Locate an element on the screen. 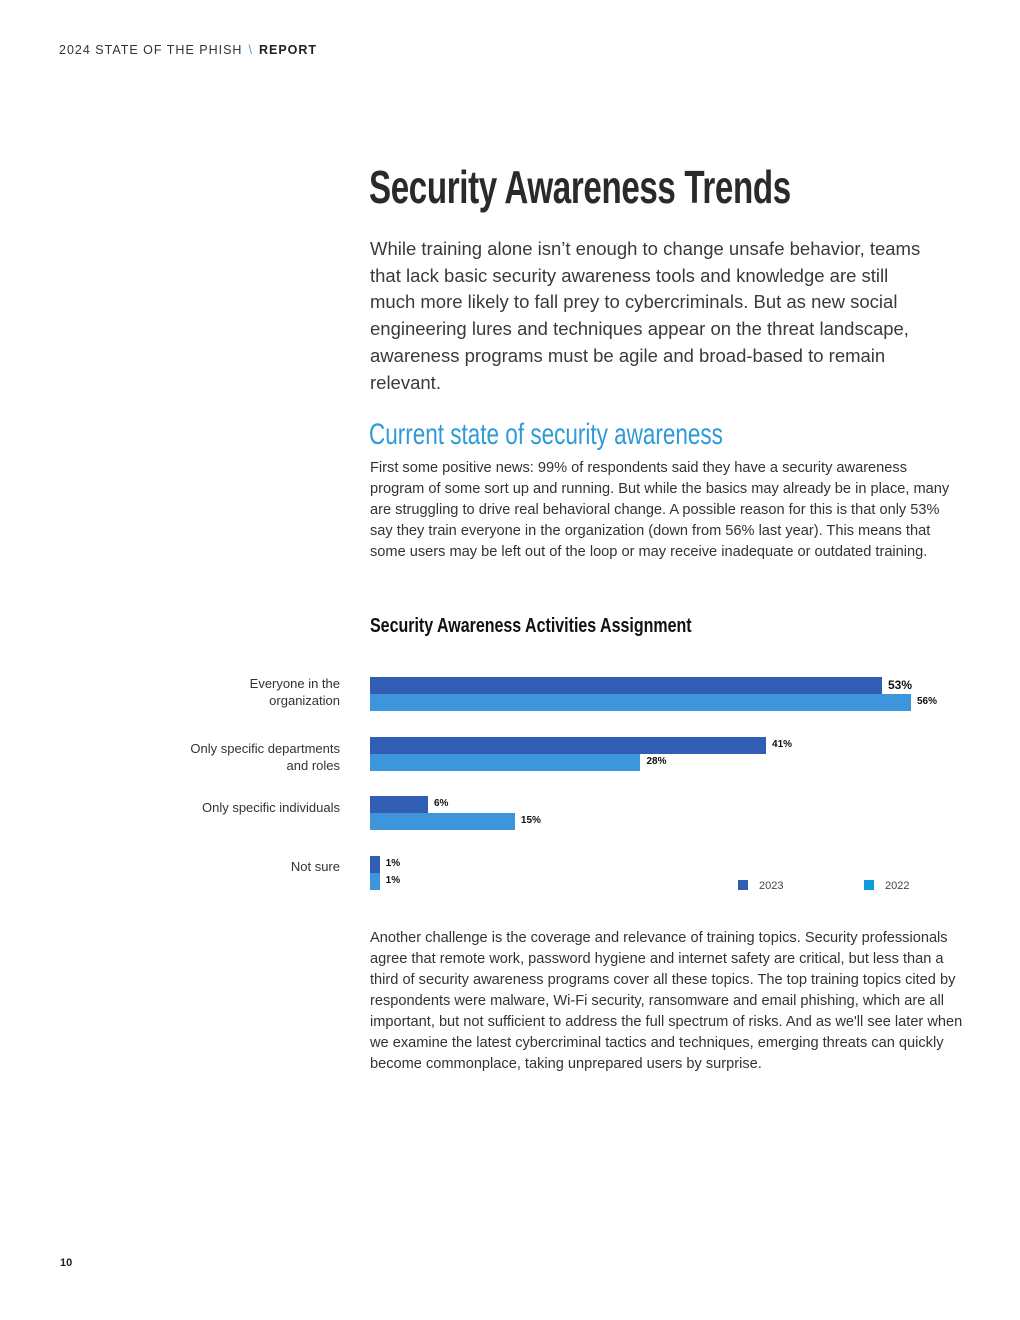 This screenshot has height=1320, width=1020. value-label: 28% is located at coordinates (656, 761).